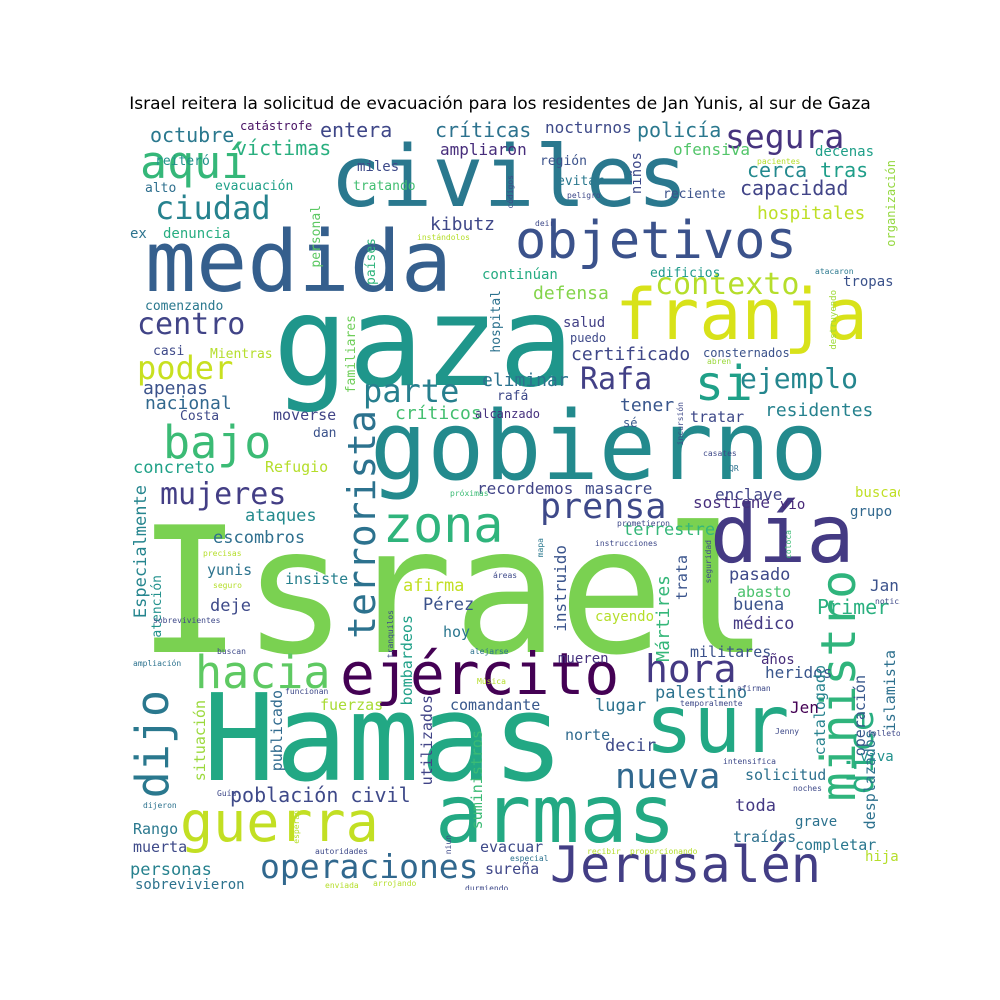  I want to click on word-catastrofe: catástrofe, so click(276, 126).